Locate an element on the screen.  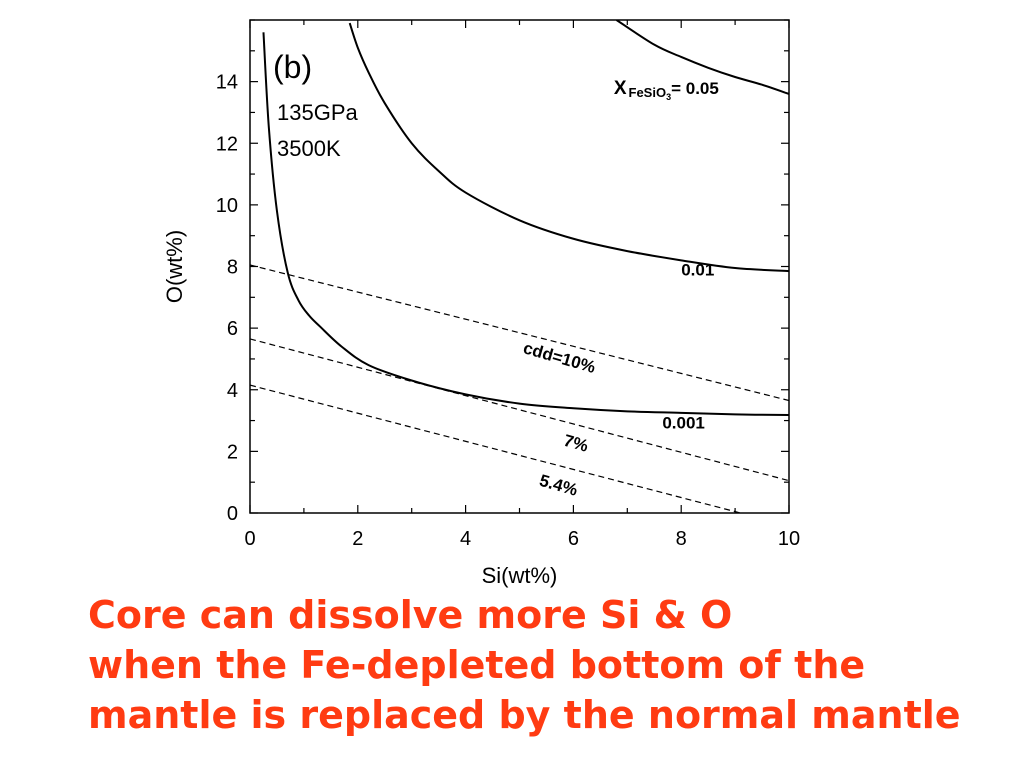
x-tick-label: 6 is located at coordinates (573, 539).